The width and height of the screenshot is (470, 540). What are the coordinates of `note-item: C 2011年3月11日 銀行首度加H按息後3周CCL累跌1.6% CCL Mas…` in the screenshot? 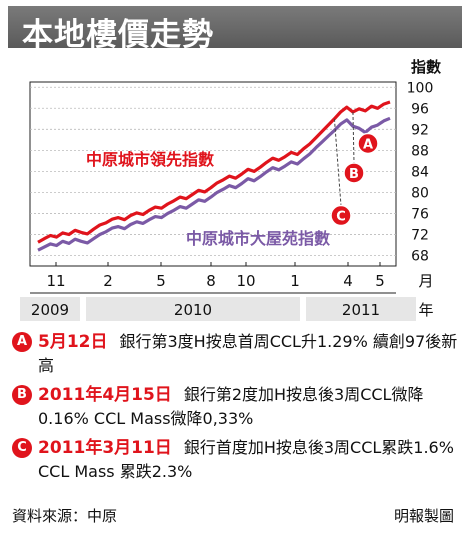 It's located at (236, 459).